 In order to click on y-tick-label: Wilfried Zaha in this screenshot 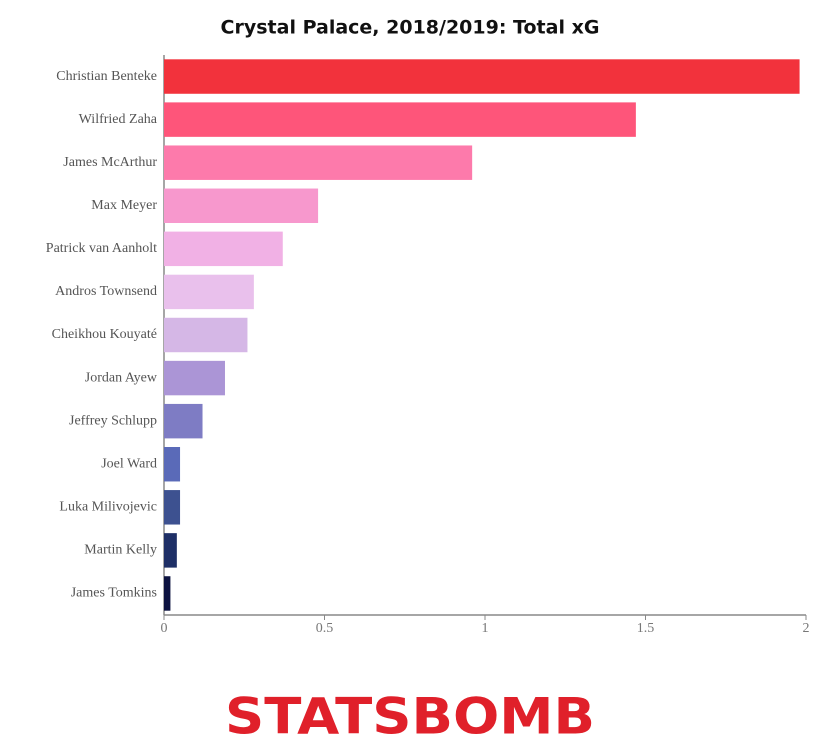, I will do `click(118, 119)`.